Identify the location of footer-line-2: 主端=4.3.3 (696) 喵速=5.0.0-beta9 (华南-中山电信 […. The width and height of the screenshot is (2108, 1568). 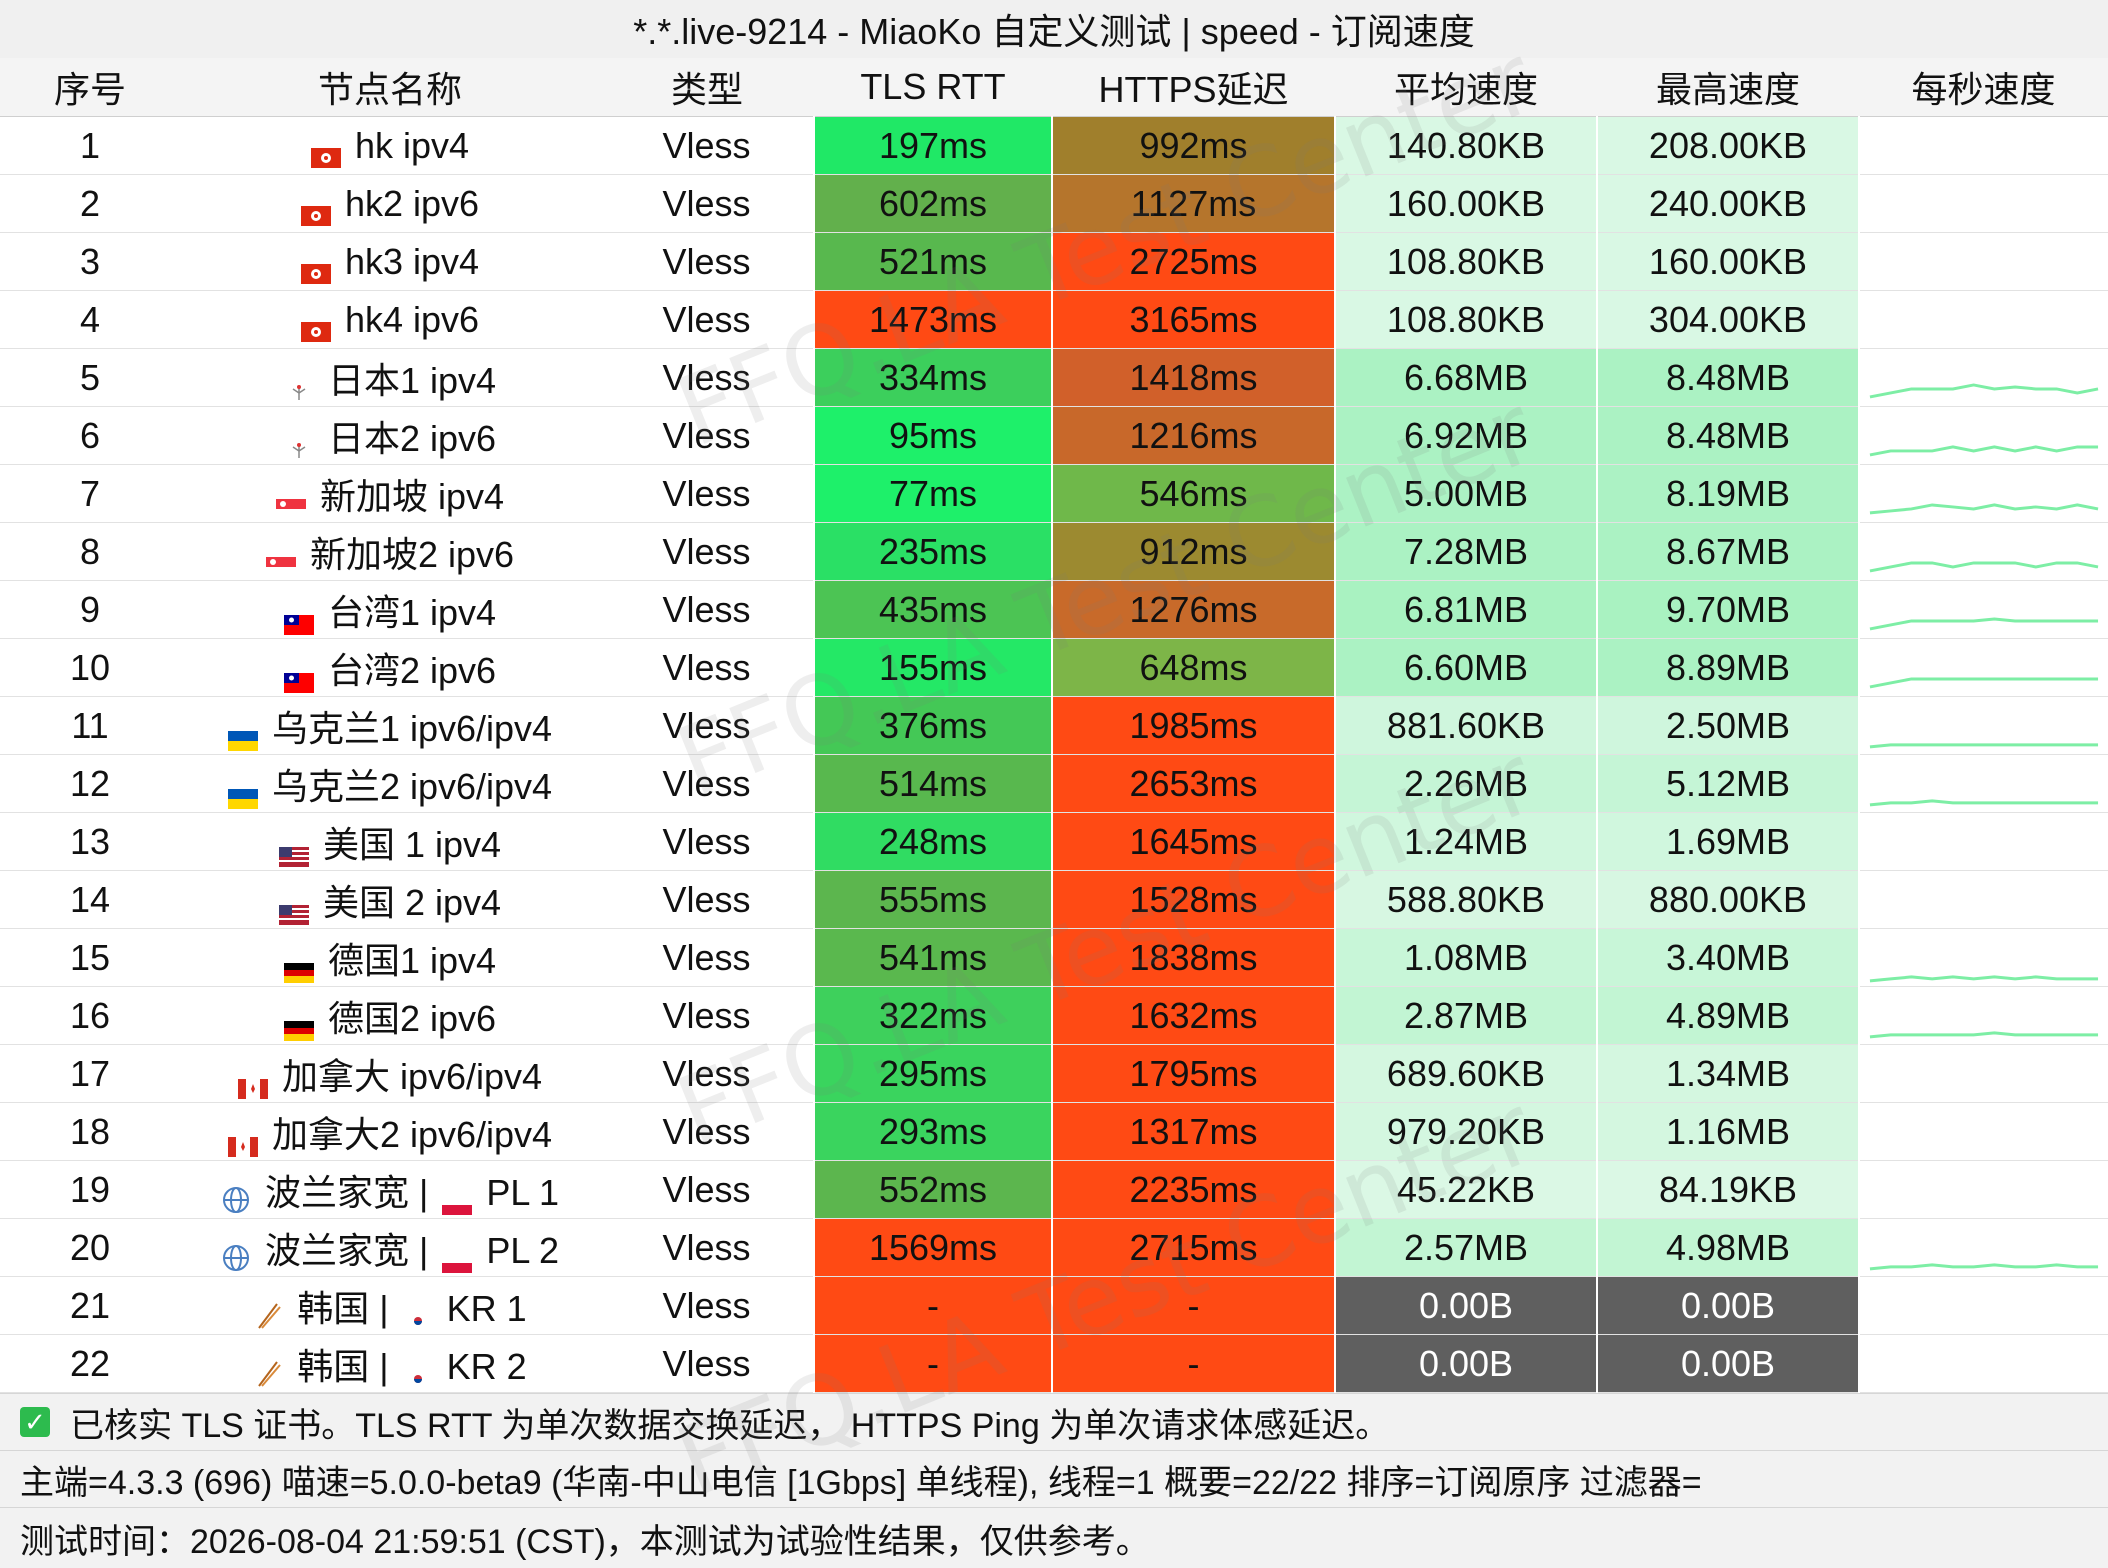
(861, 1482).